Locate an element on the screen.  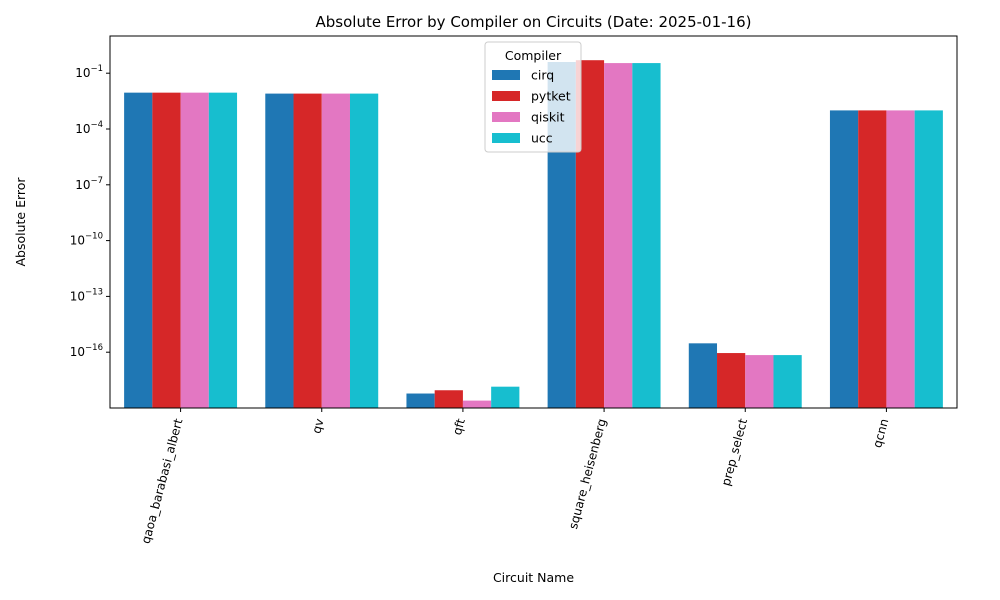
bar-qiskit-prep_select is located at coordinates (759, 381).